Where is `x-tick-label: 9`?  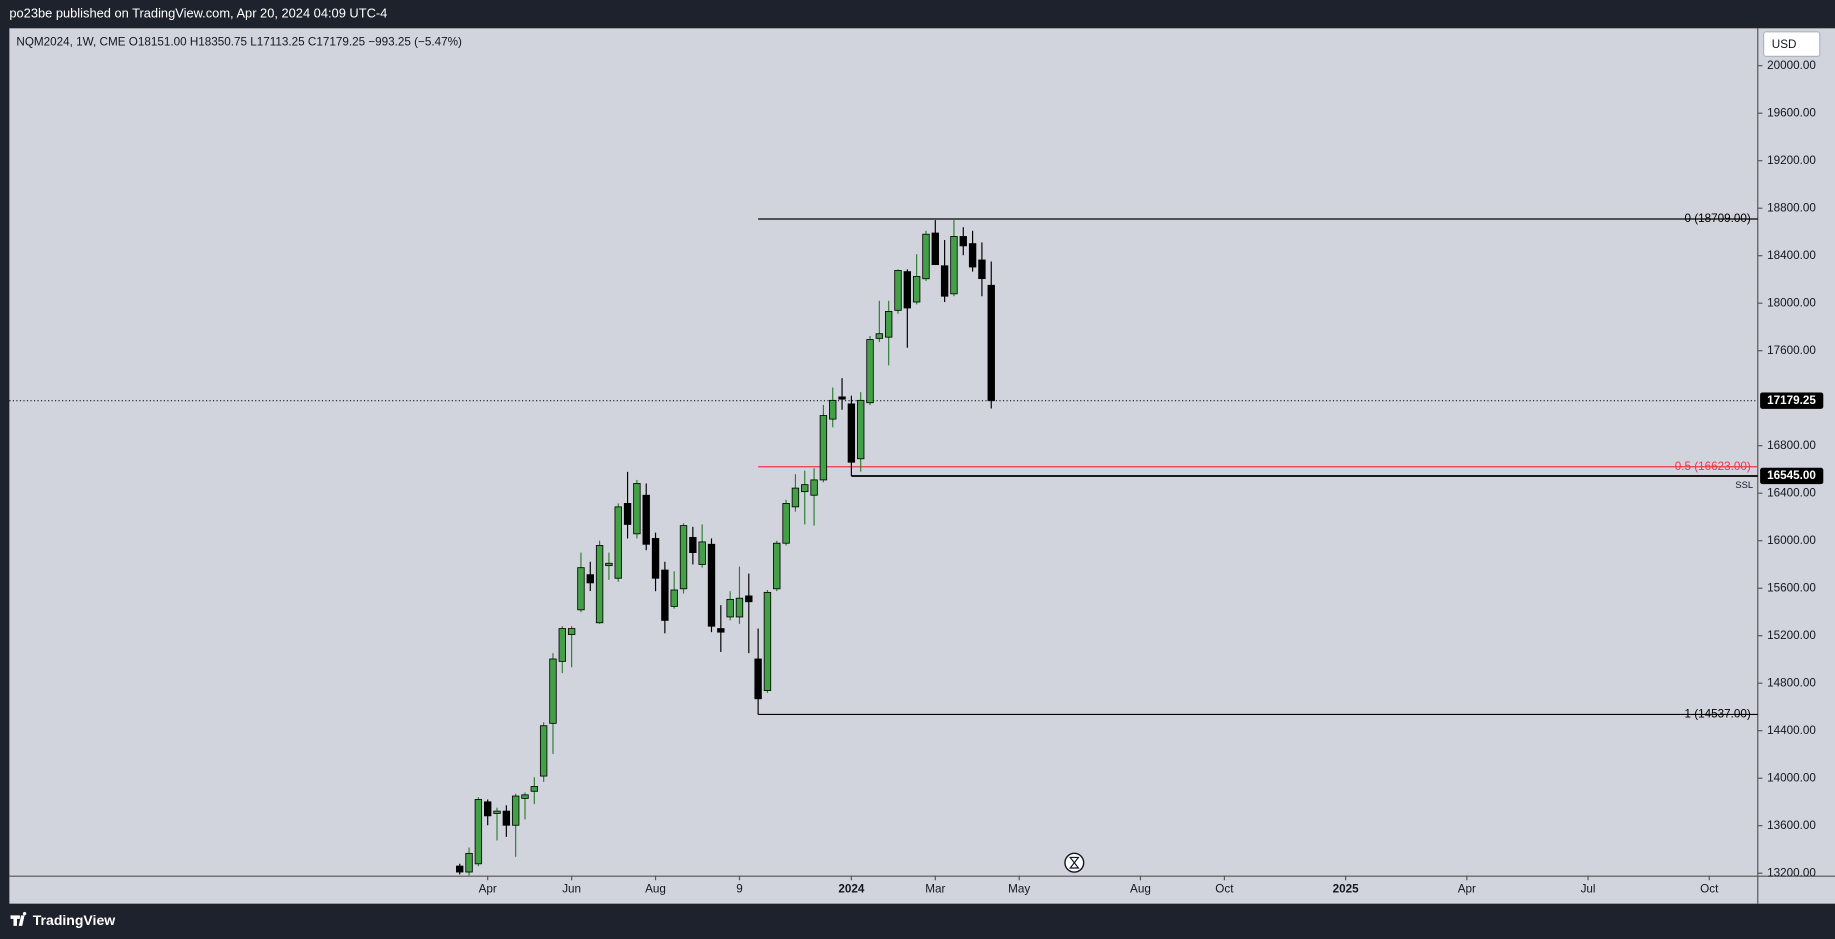
x-tick-label: 9 is located at coordinates (739, 889).